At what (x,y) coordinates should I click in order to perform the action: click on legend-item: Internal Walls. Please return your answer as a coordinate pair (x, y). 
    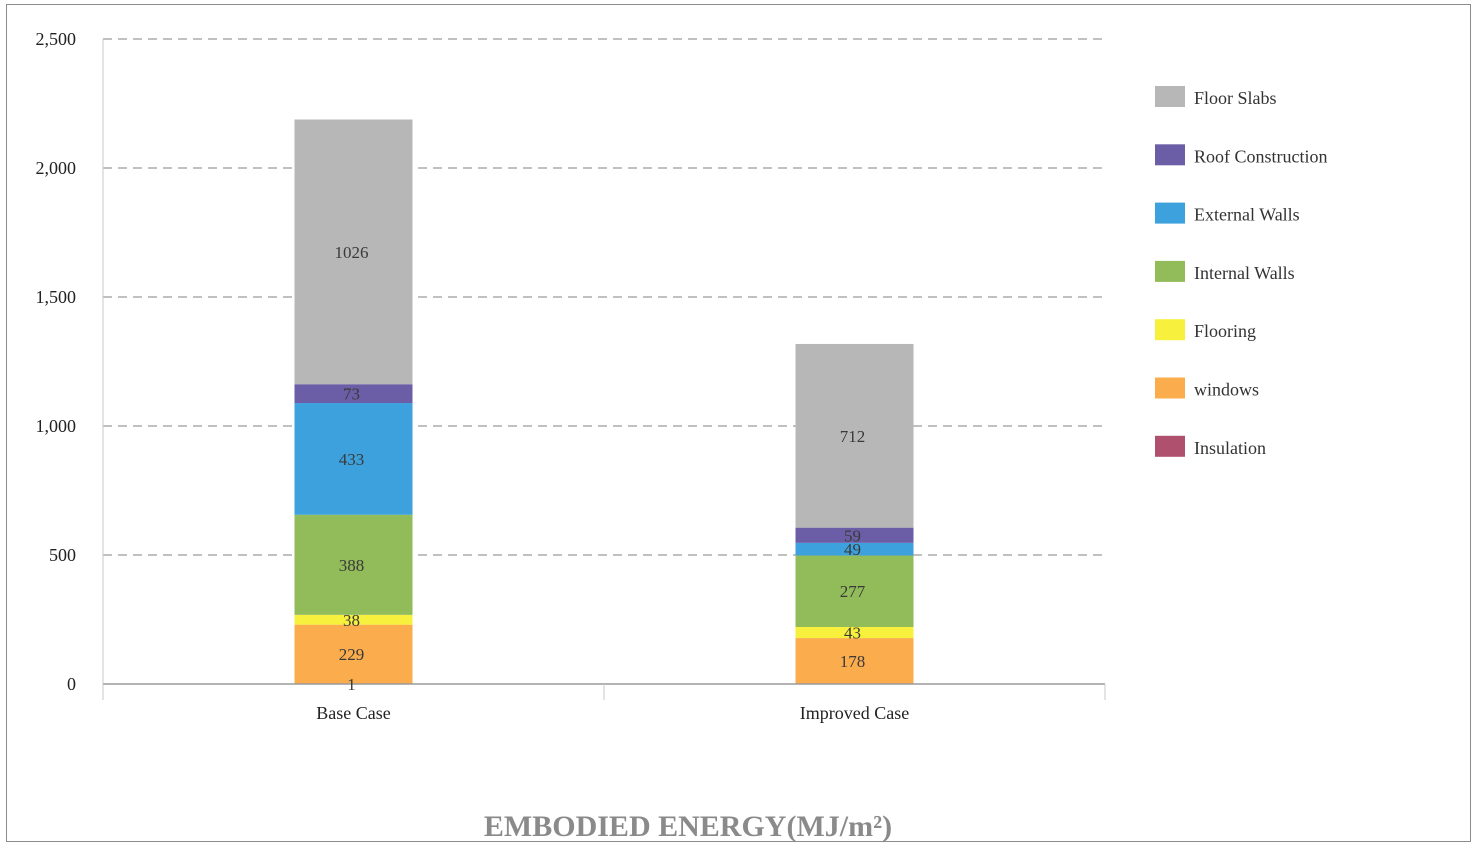
    Looking at the image, I should click on (1225, 271).